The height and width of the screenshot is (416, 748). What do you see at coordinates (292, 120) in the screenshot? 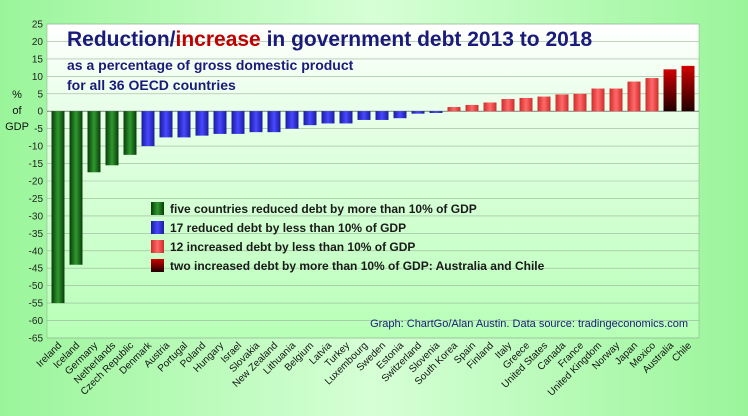
I see `bar-lithuania` at bounding box center [292, 120].